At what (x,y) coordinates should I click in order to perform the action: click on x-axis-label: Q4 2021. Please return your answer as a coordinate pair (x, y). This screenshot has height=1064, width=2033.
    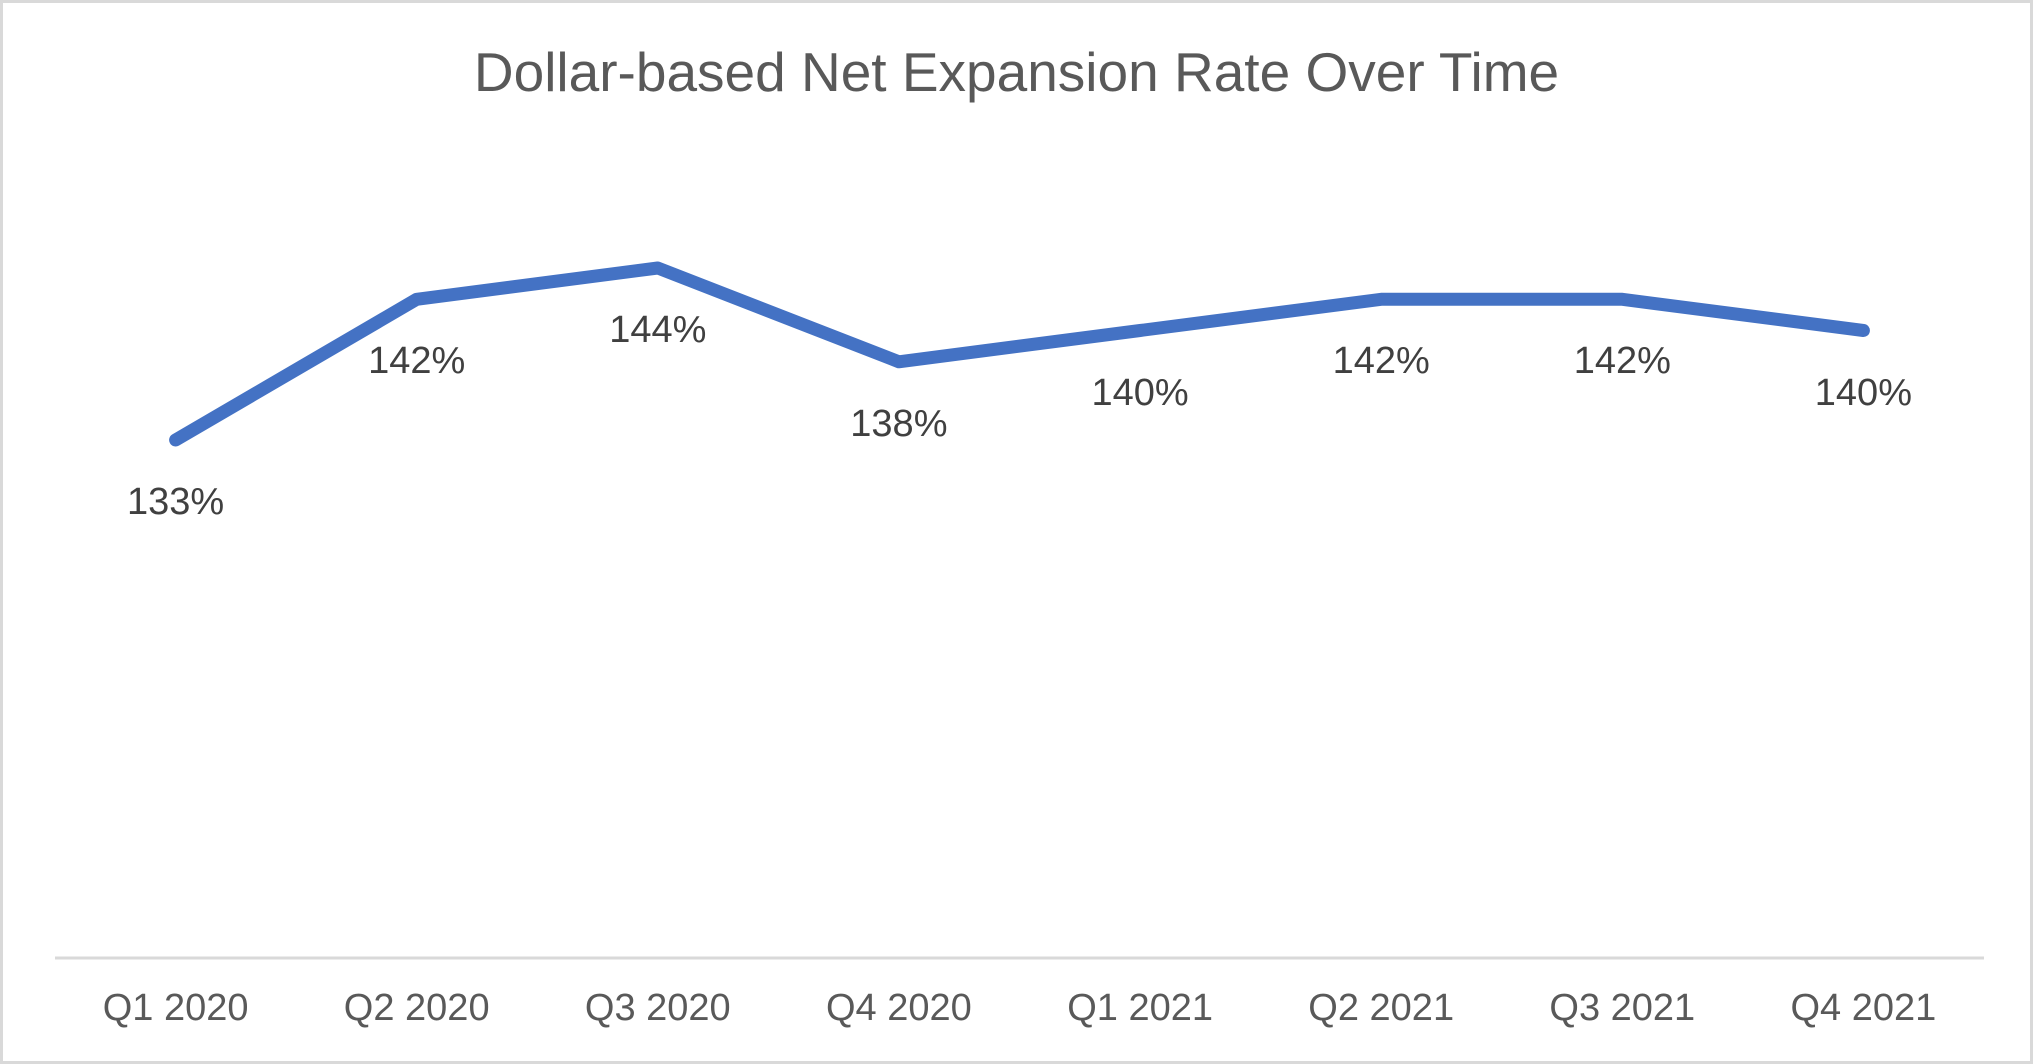
    Looking at the image, I should click on (1863, 1008).